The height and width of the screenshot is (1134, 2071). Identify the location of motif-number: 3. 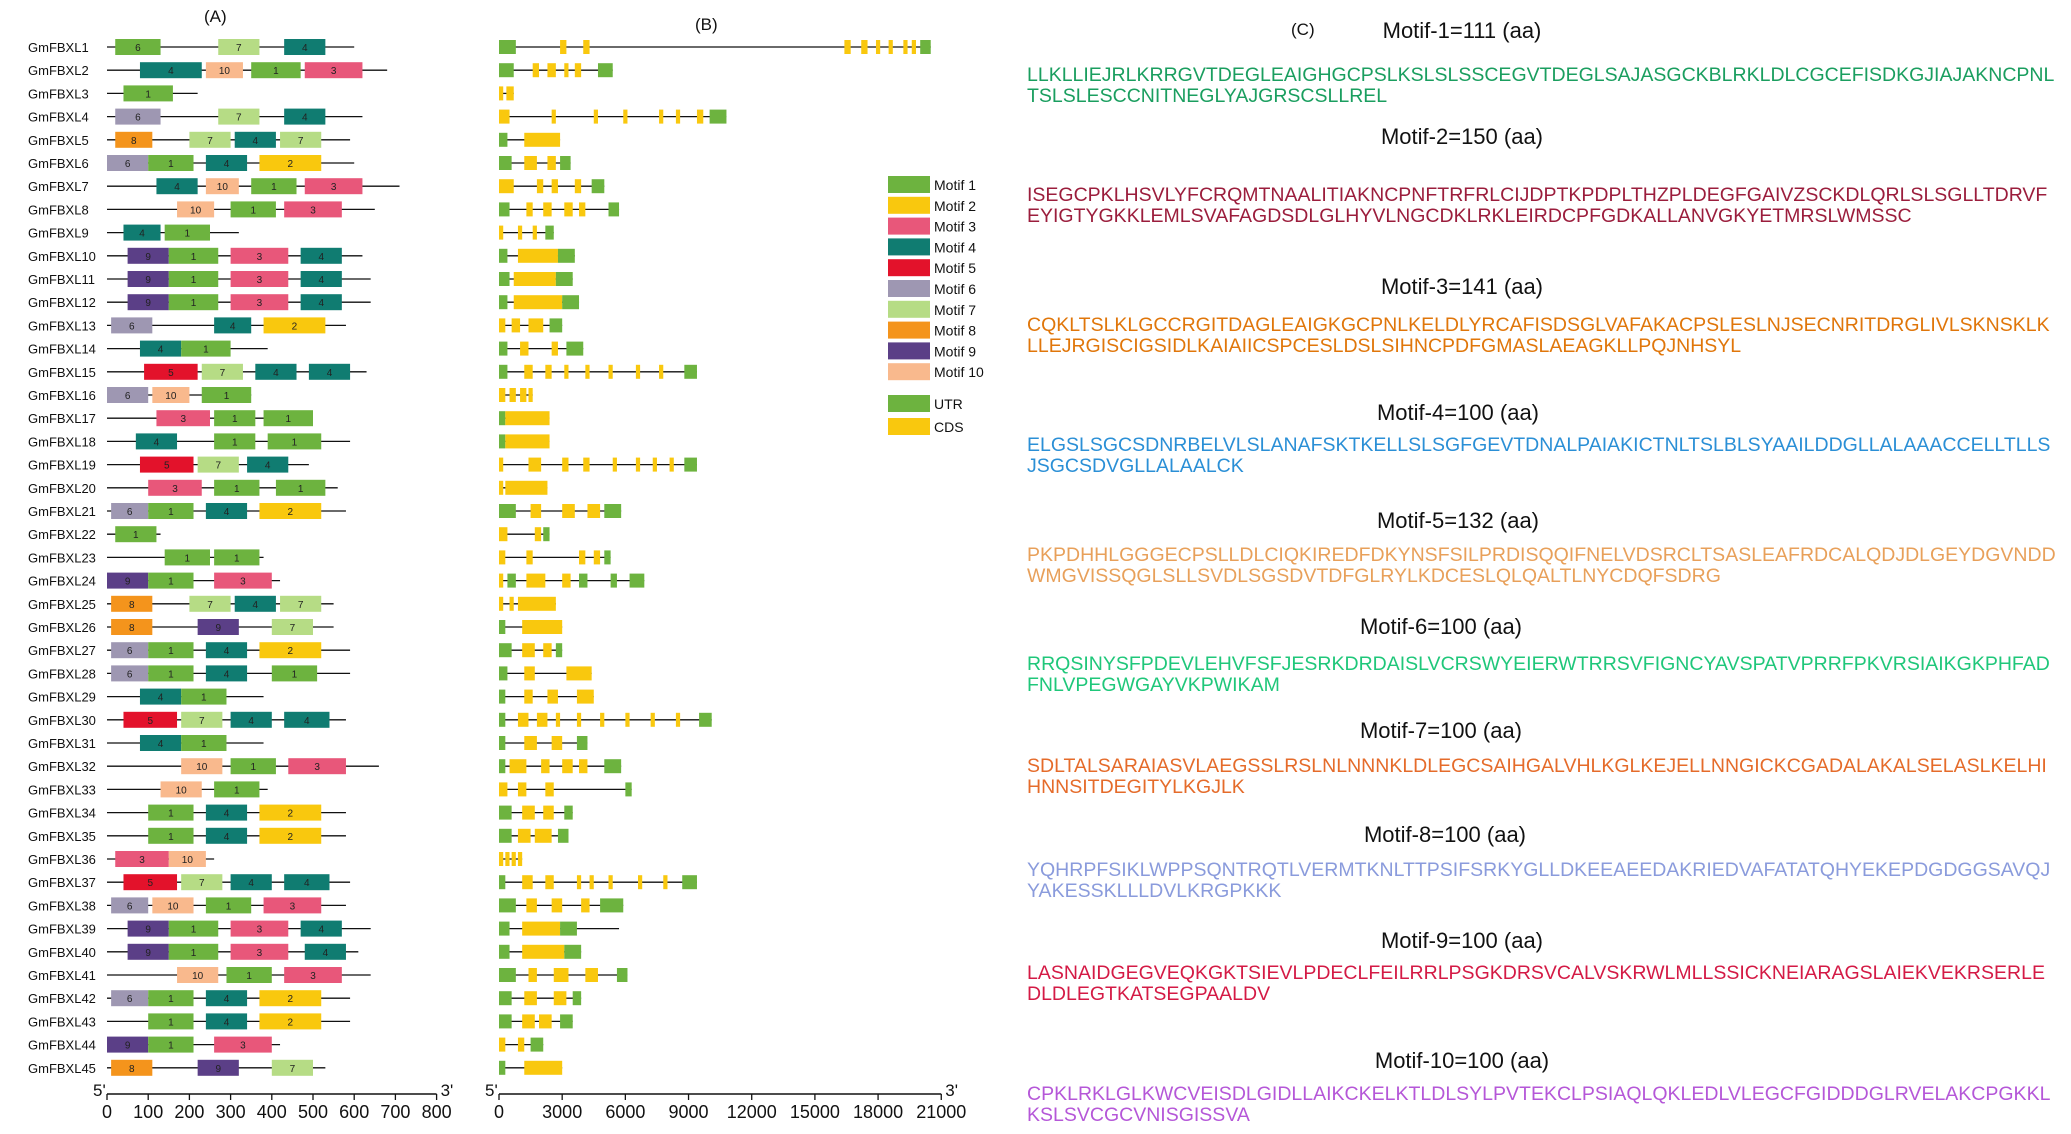
(260, 303).